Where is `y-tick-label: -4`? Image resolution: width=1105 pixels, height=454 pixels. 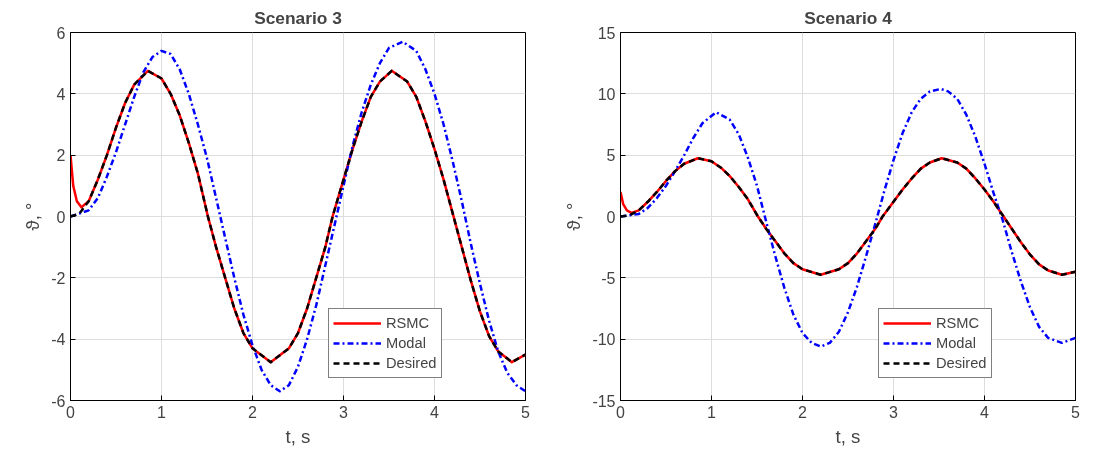 y-tick-label: -4 is located at coordinates (58, 340).